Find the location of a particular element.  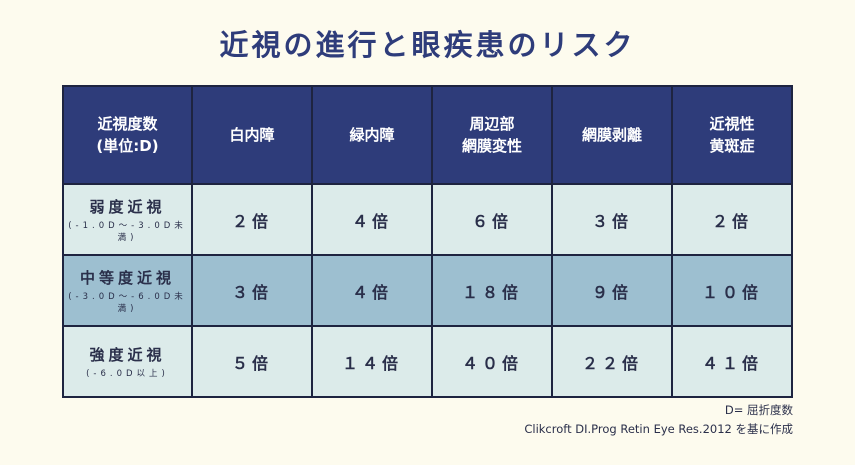

footnote-definition: D= 屈折度数 is located at coordinates (758, 410).